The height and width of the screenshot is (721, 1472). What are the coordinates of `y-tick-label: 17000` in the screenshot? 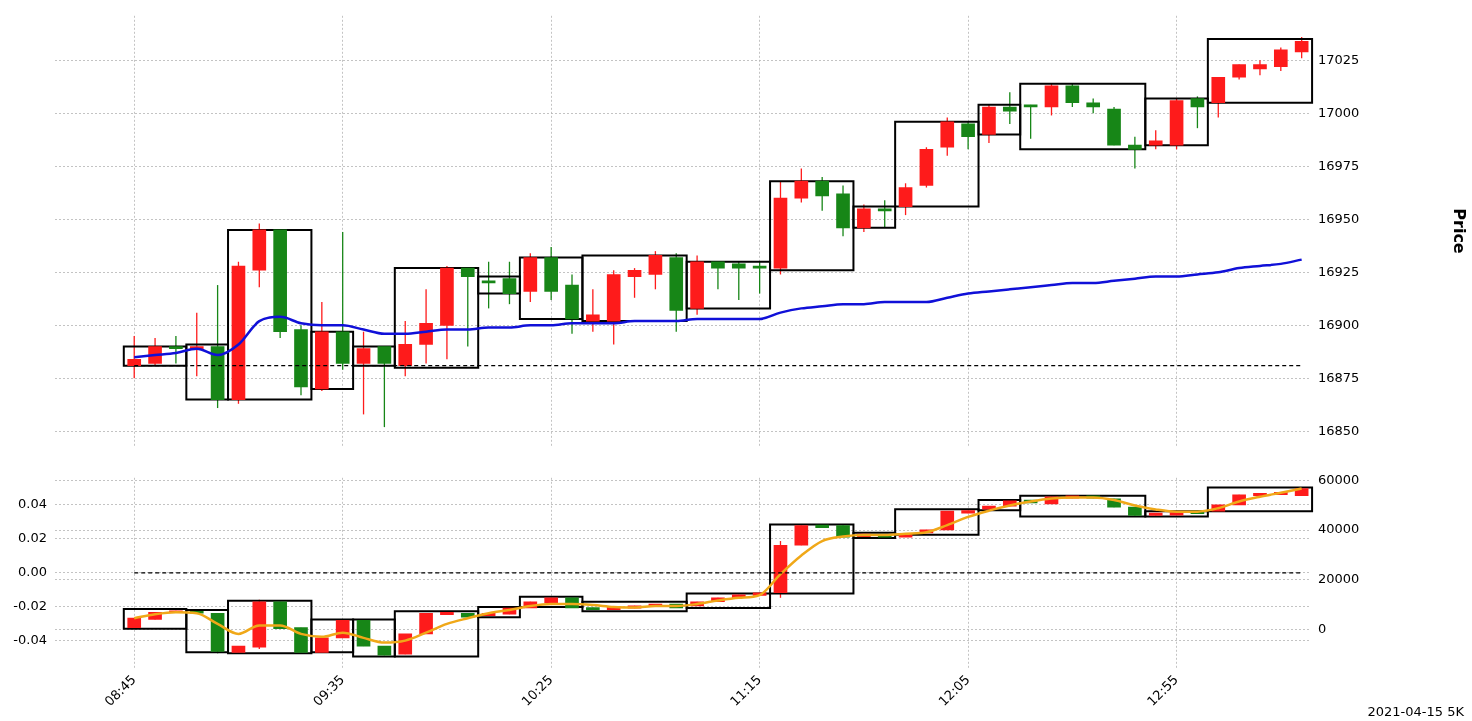 It's located at (1339, 112).